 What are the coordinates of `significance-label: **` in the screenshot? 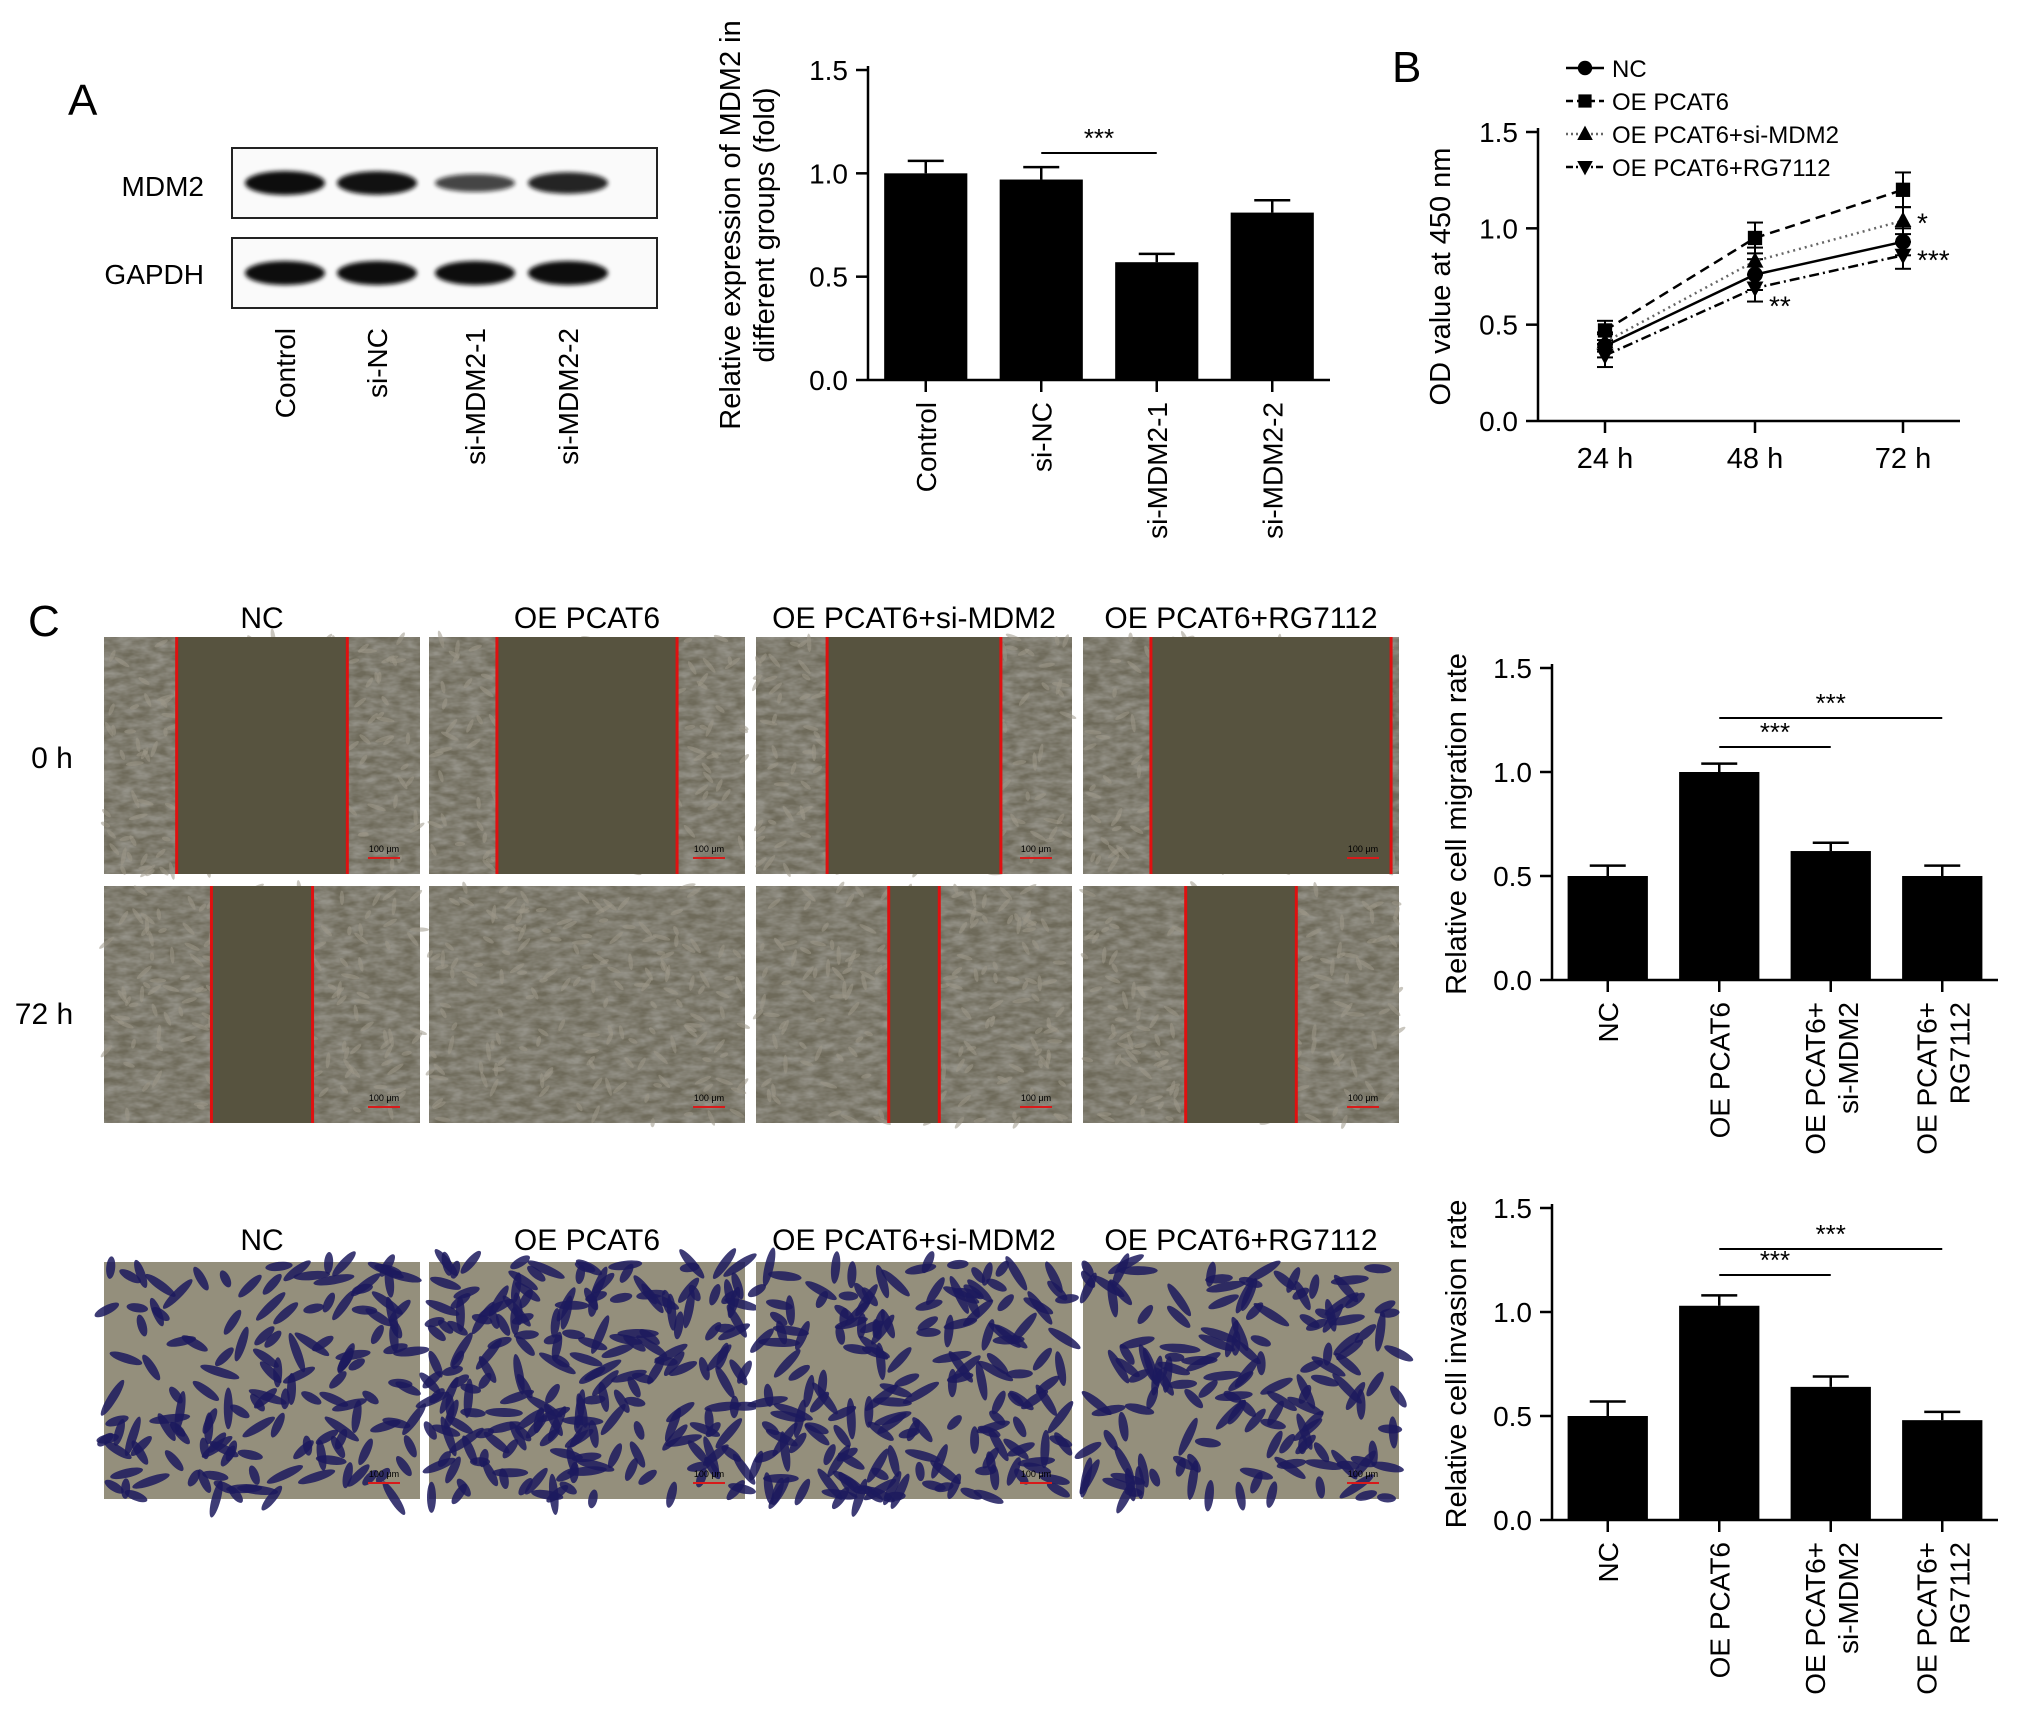 It's located at (1780, 306).